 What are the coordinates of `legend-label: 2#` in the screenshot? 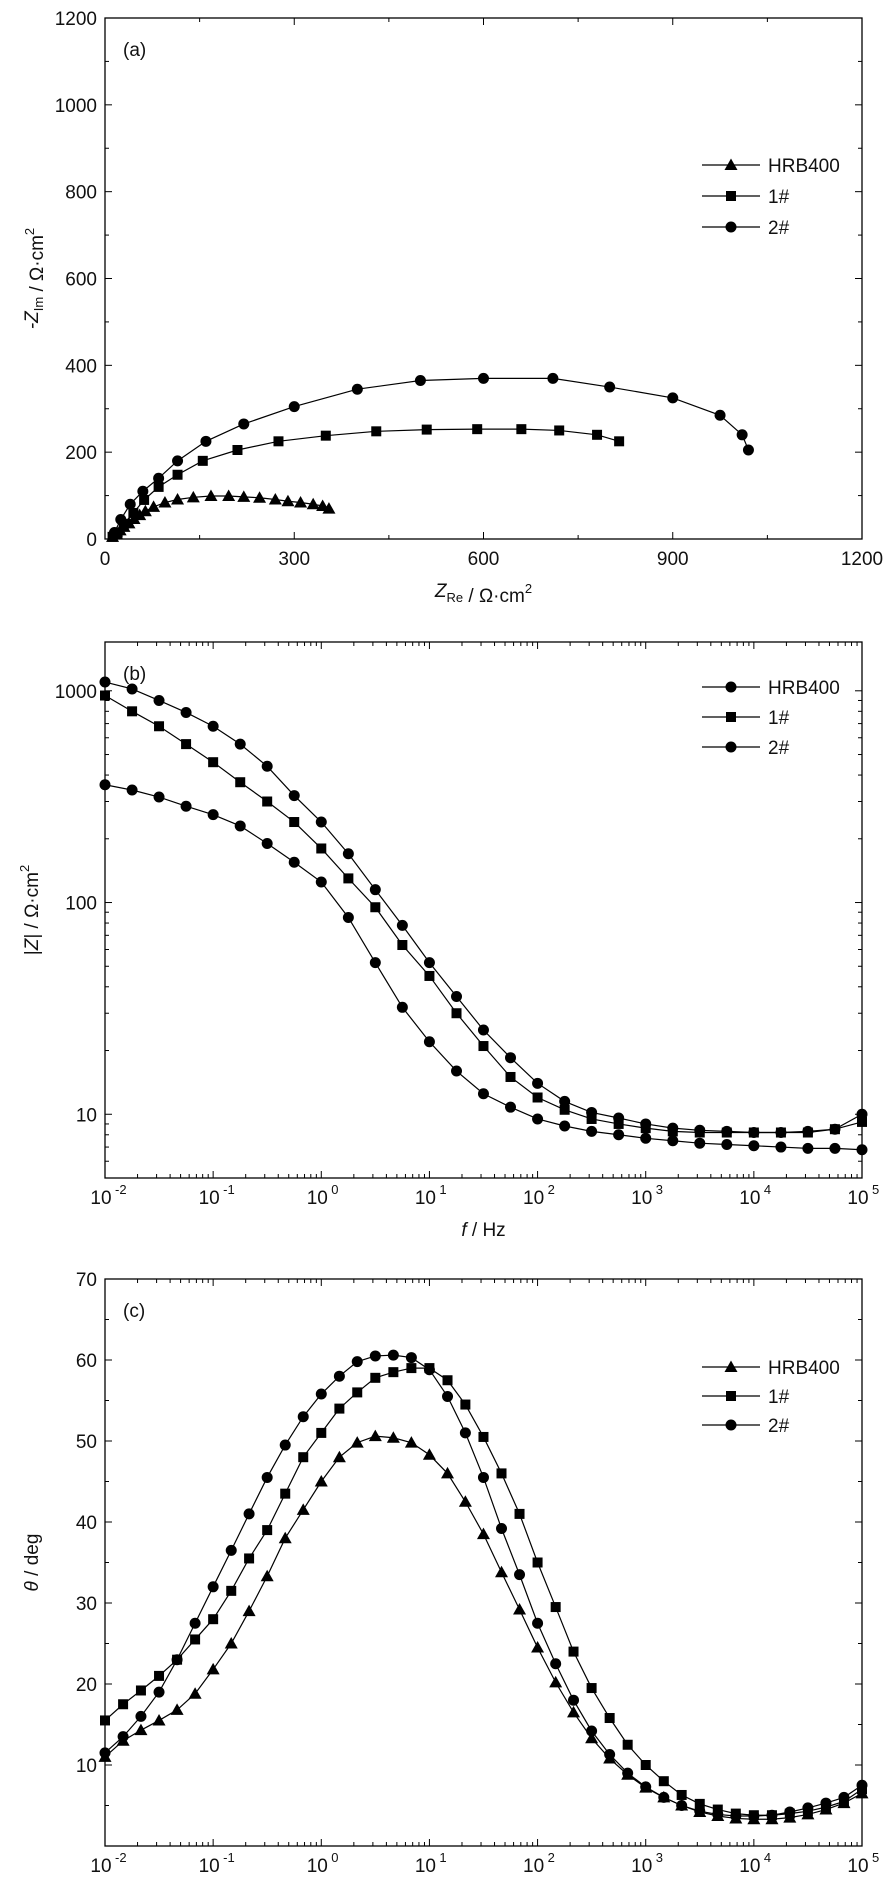 It's located at (779, 228).